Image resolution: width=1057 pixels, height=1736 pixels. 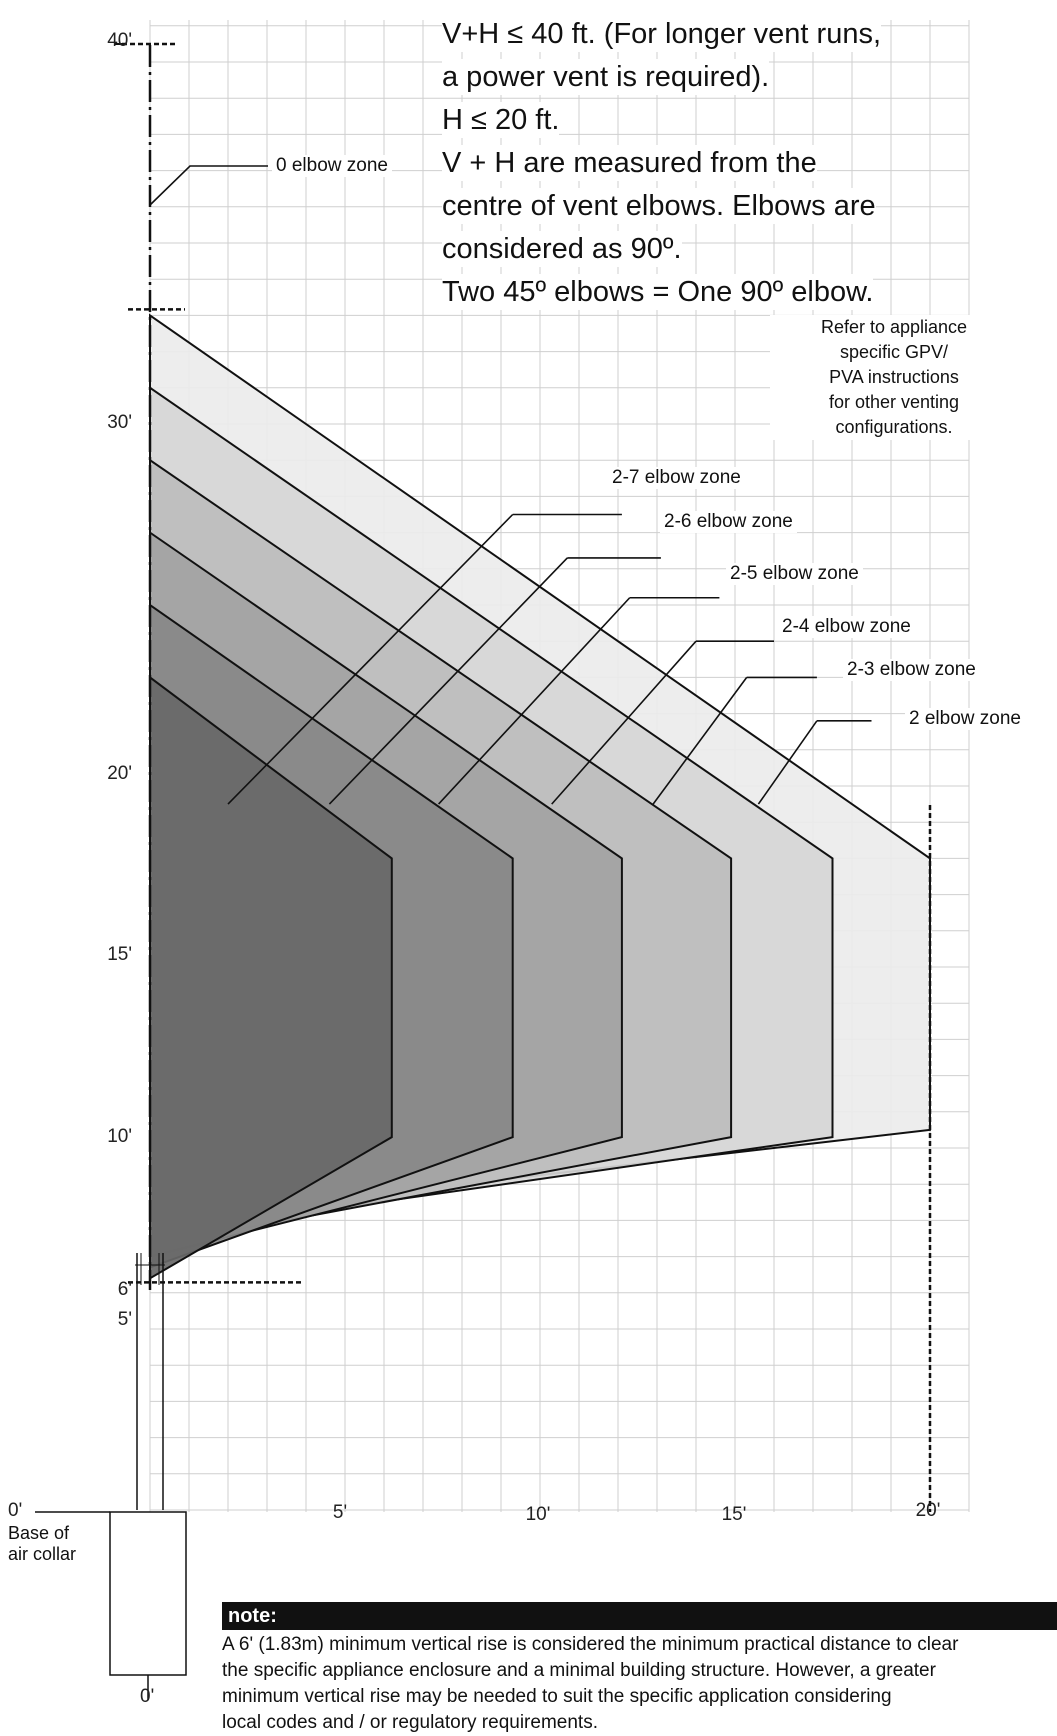 What do you see at coordinates (119, 422) in the screenshot?
I see `y-tick-30: 30'` at bounding box center [119, 422].